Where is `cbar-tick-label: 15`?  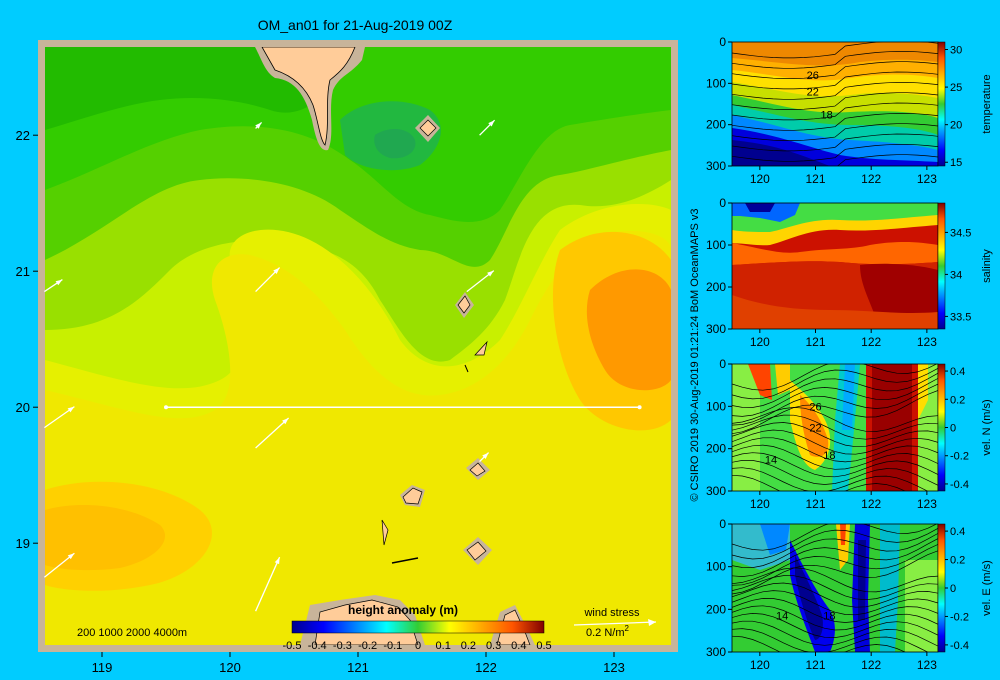 cbar-tick-label: 15 is located at coordinates (956, 163).